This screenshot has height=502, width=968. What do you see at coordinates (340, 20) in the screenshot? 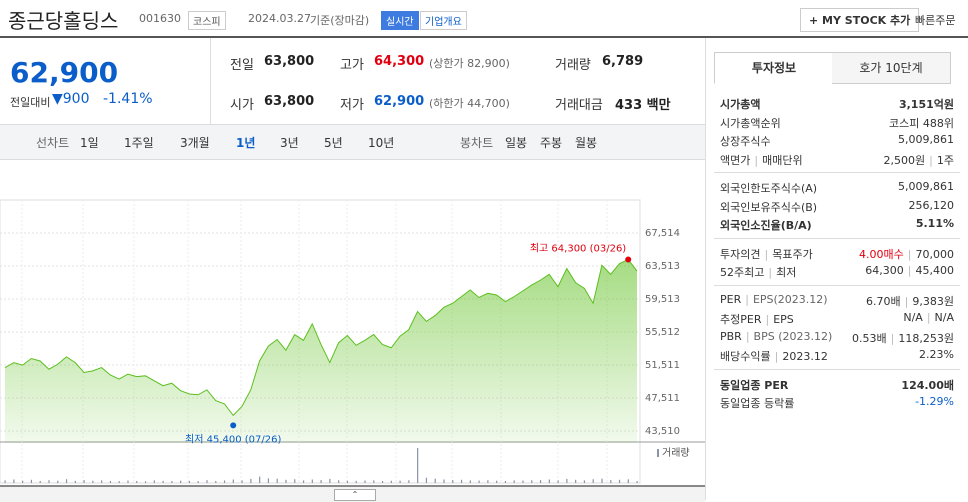
I see `basis: 기준(장마감)` at bounding box center [340, 20].